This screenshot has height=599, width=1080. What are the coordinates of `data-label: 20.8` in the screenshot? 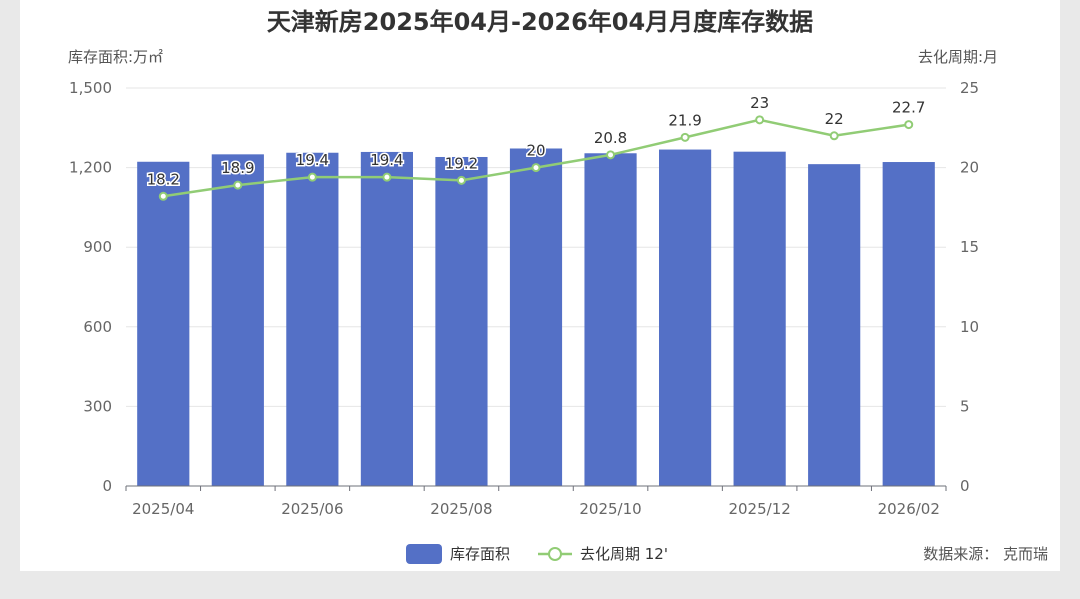 It's located at (610, 138).